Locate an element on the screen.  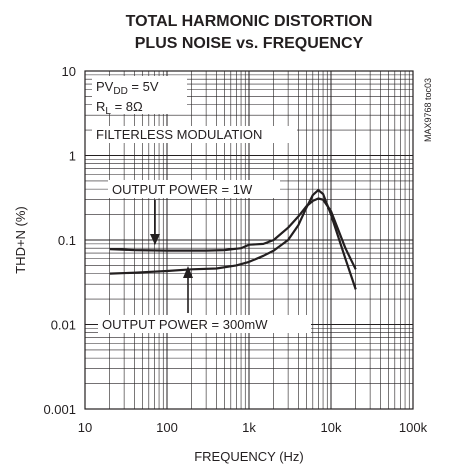
y-tick-label: 1 is located at coordinates (72, 156).